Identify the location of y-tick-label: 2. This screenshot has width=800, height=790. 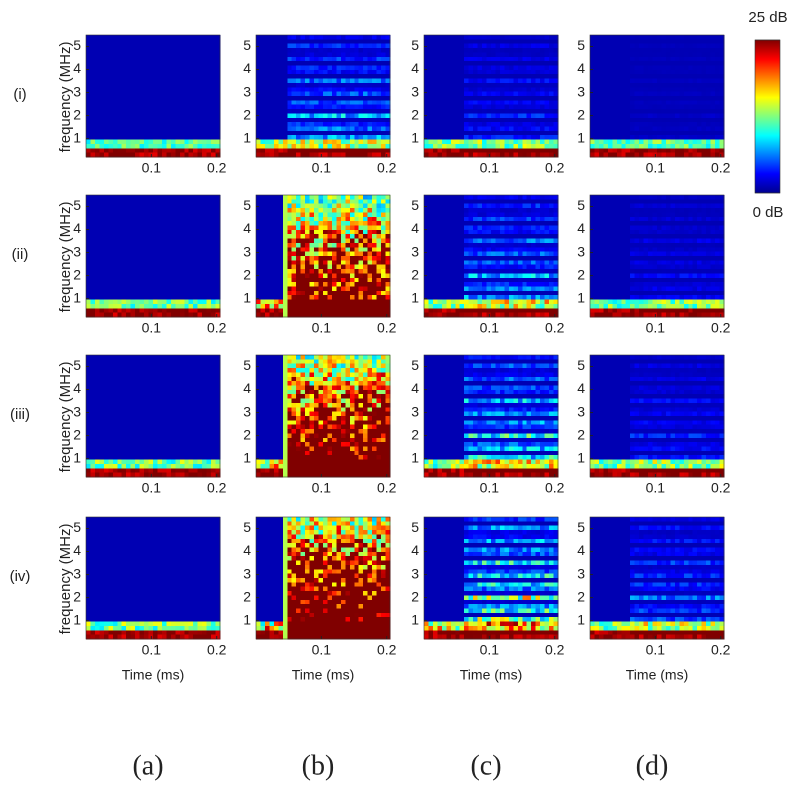
(247, 114).